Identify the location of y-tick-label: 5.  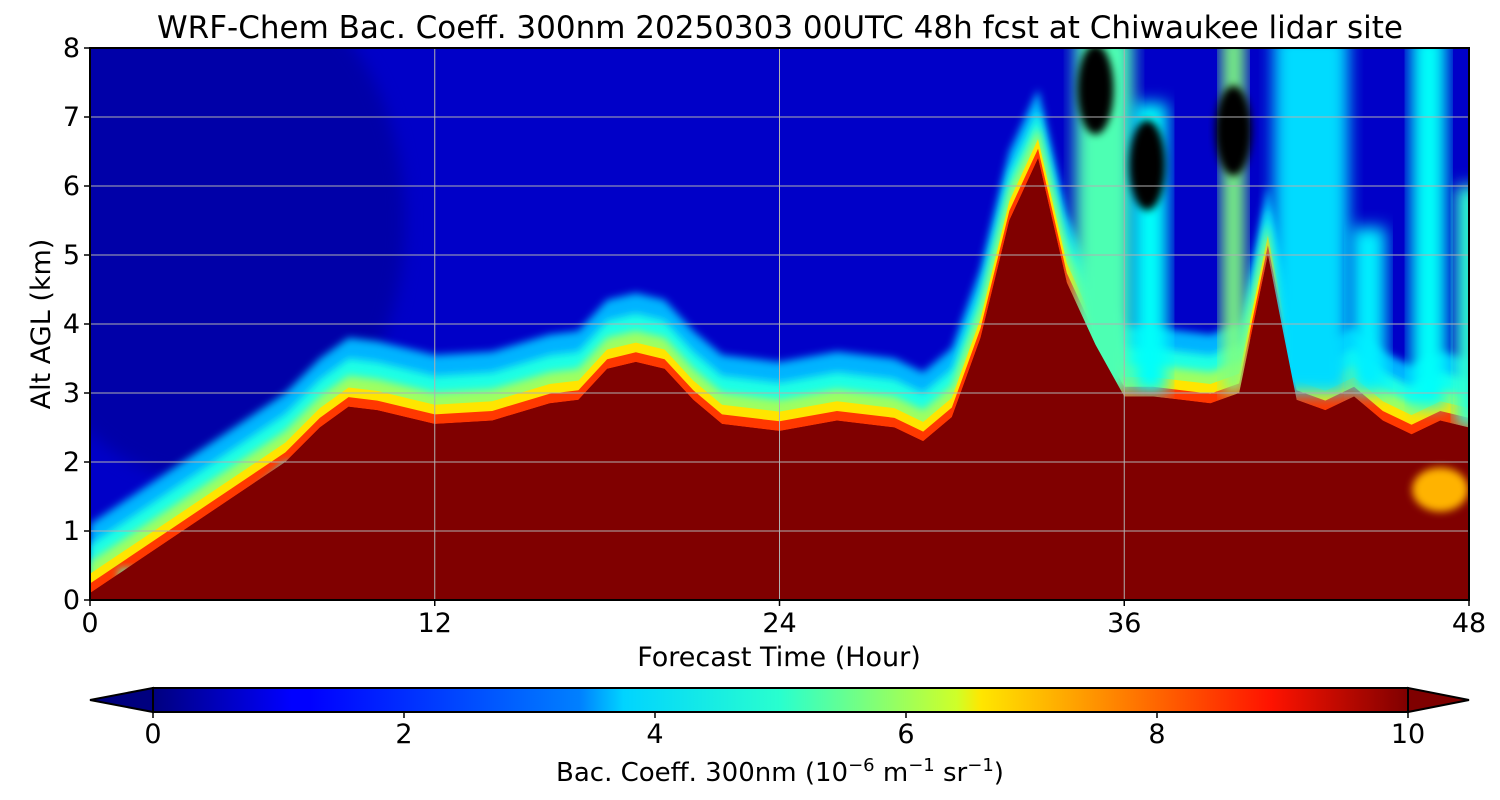
(71, 255).